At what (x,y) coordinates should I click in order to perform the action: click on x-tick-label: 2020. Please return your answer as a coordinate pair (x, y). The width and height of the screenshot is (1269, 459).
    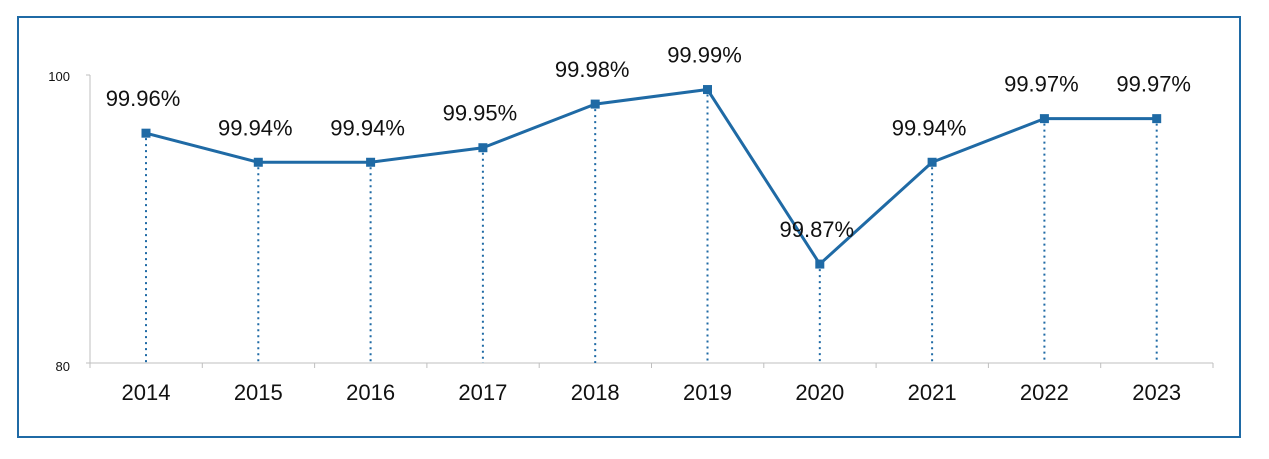
    Looking at the image, I should click on (819, 392).